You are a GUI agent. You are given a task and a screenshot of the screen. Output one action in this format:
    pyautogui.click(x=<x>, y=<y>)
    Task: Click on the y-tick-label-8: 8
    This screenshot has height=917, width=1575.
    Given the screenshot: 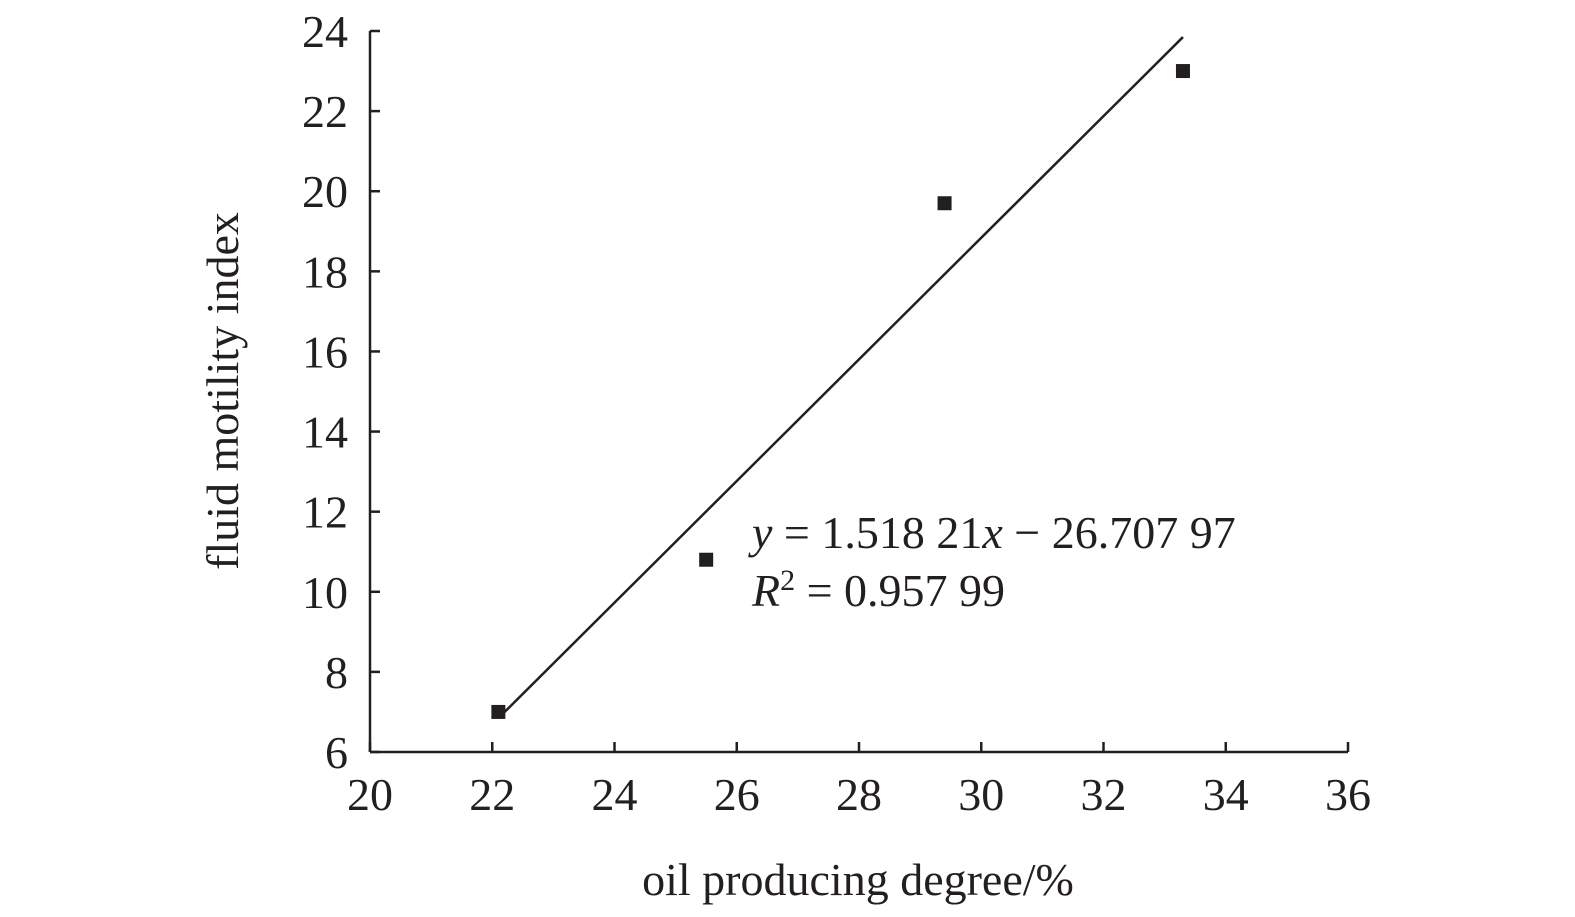 What is the action you would take?
    pyautogui.click(x=336, y=672)
    